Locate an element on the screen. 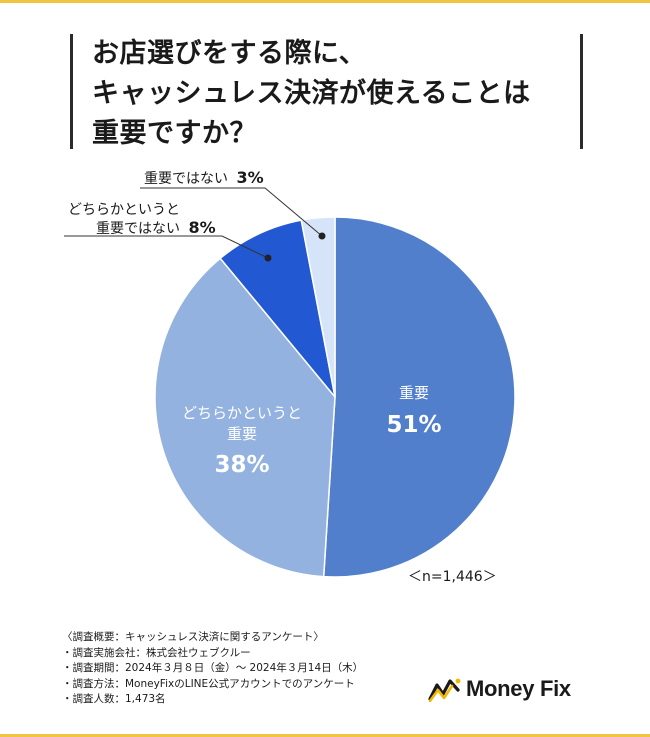 This screenshot has height=737, width=650. chart-title-line2: キャッシュレス決済が使えることは is located at coordinates (311, 93).